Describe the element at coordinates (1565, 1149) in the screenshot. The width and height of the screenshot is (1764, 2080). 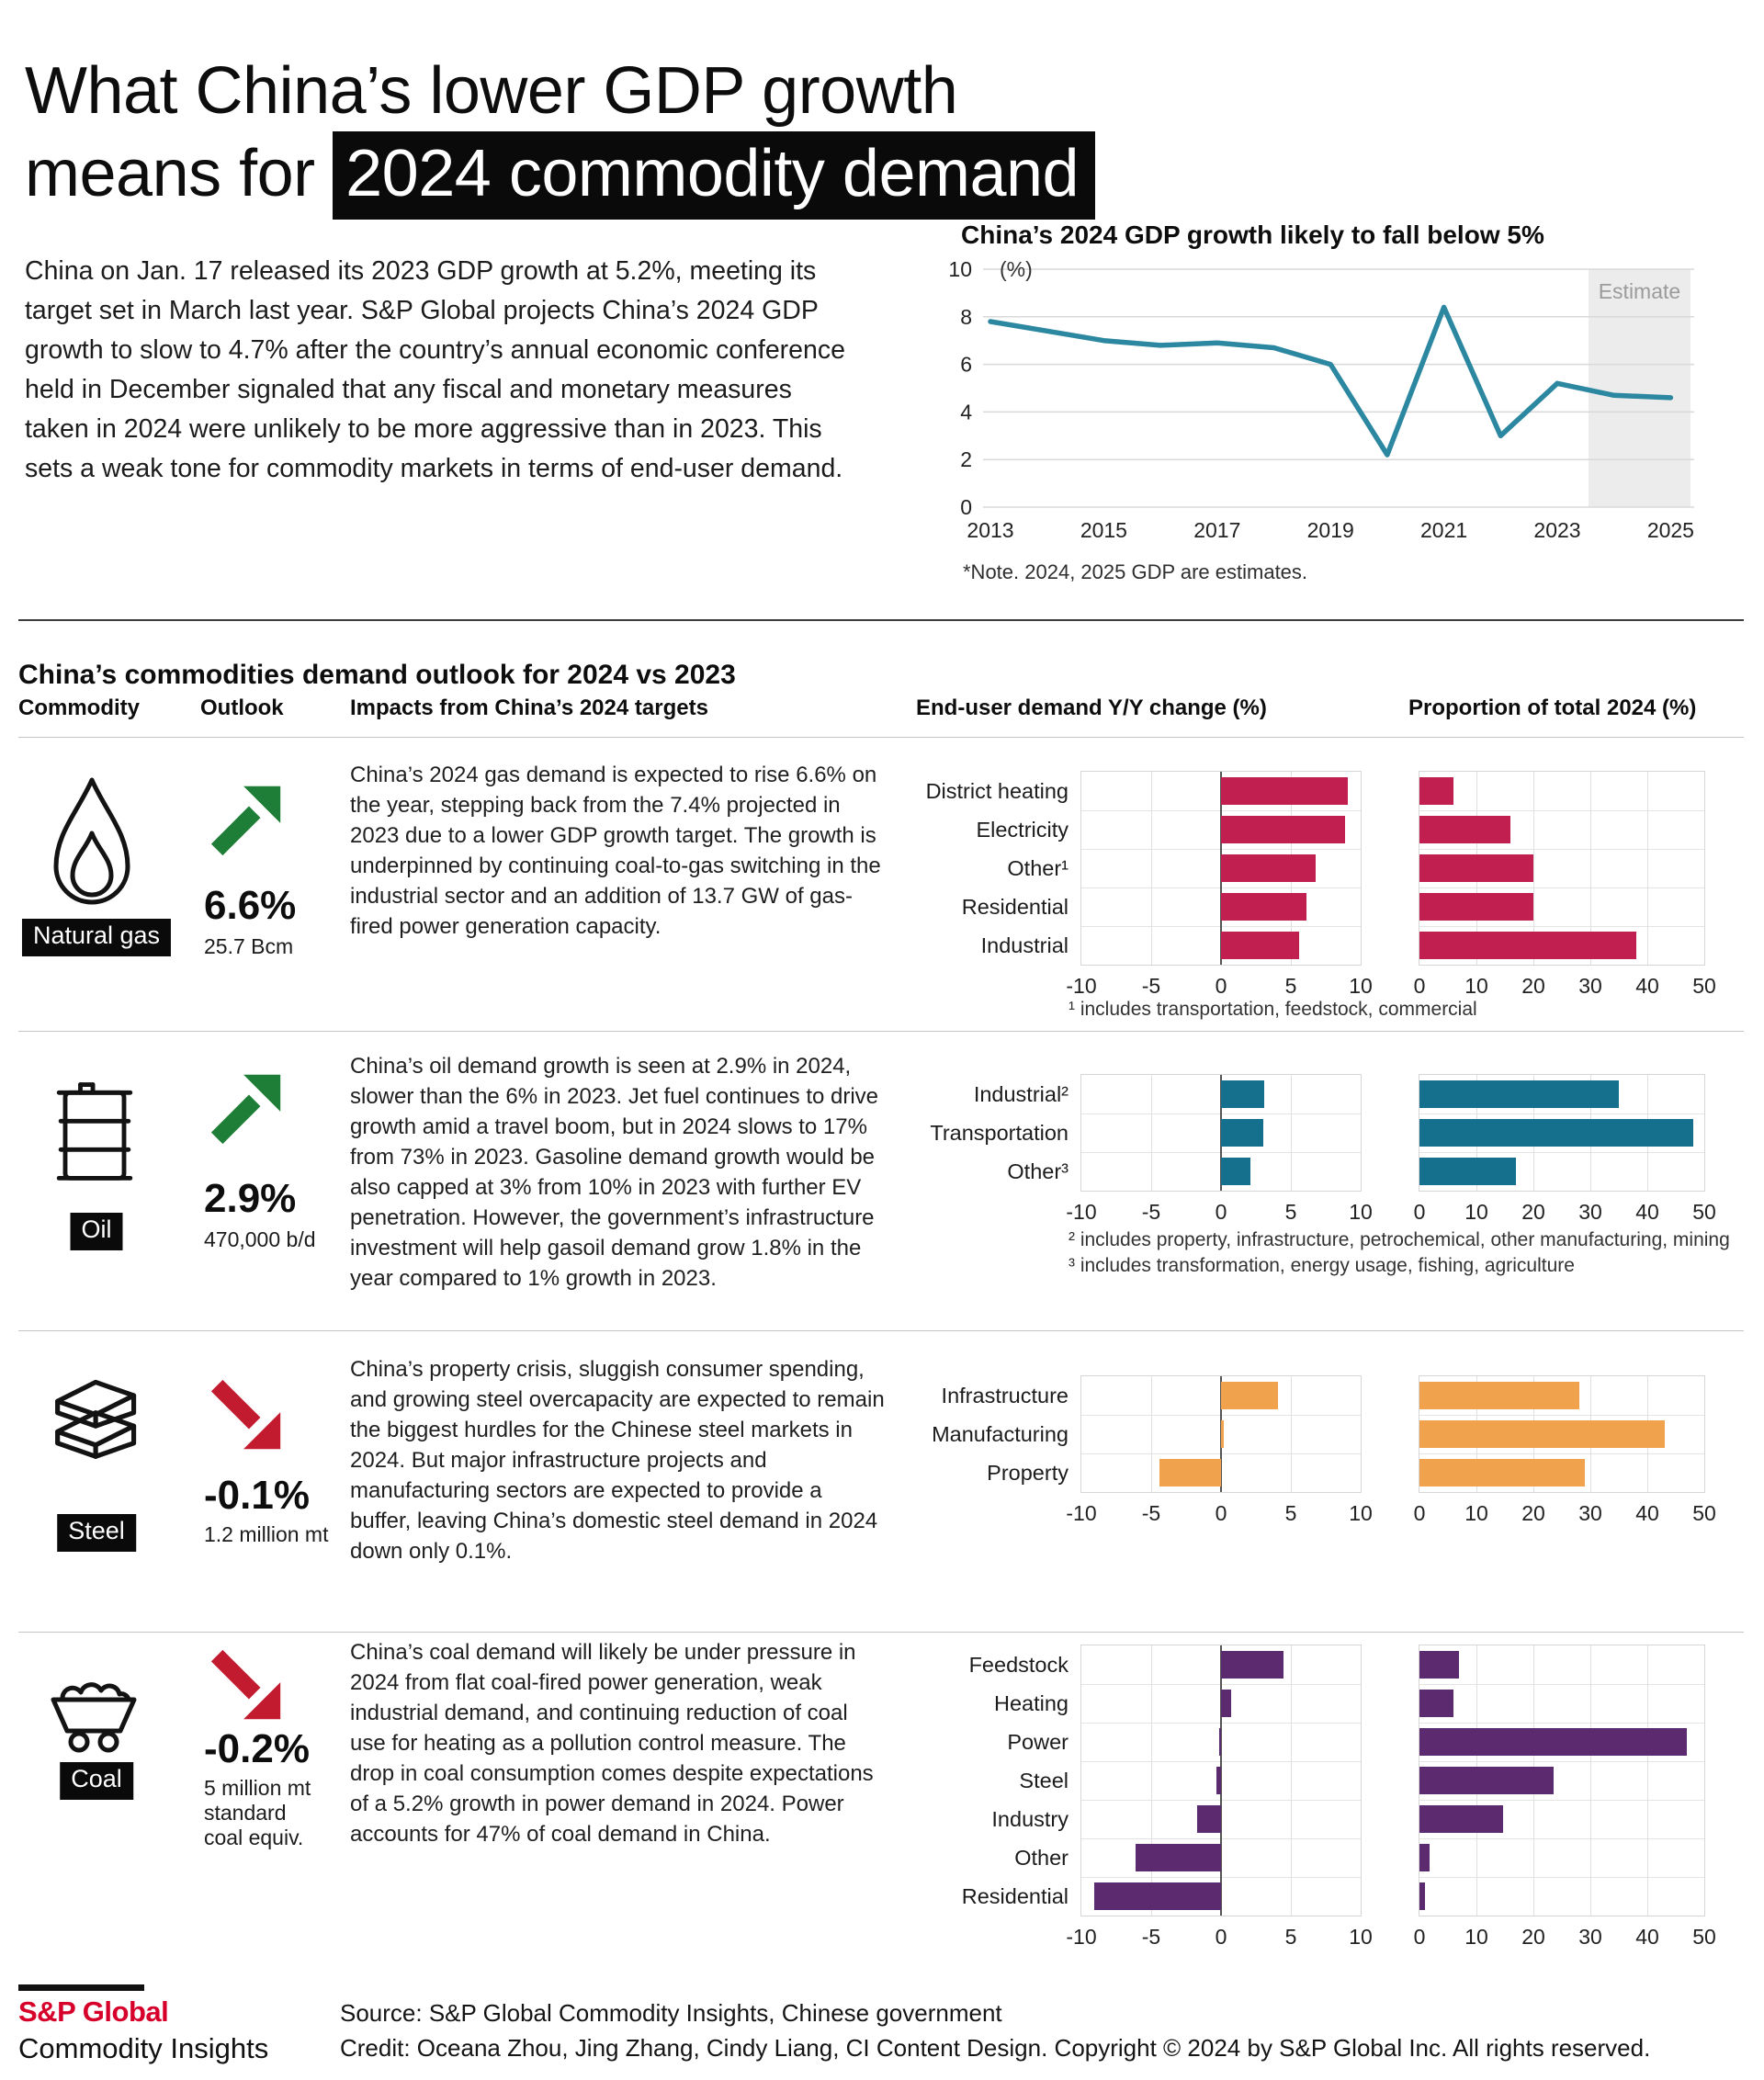
I see `chart-oil-share: 0 10 20 30 40 50` at that location.